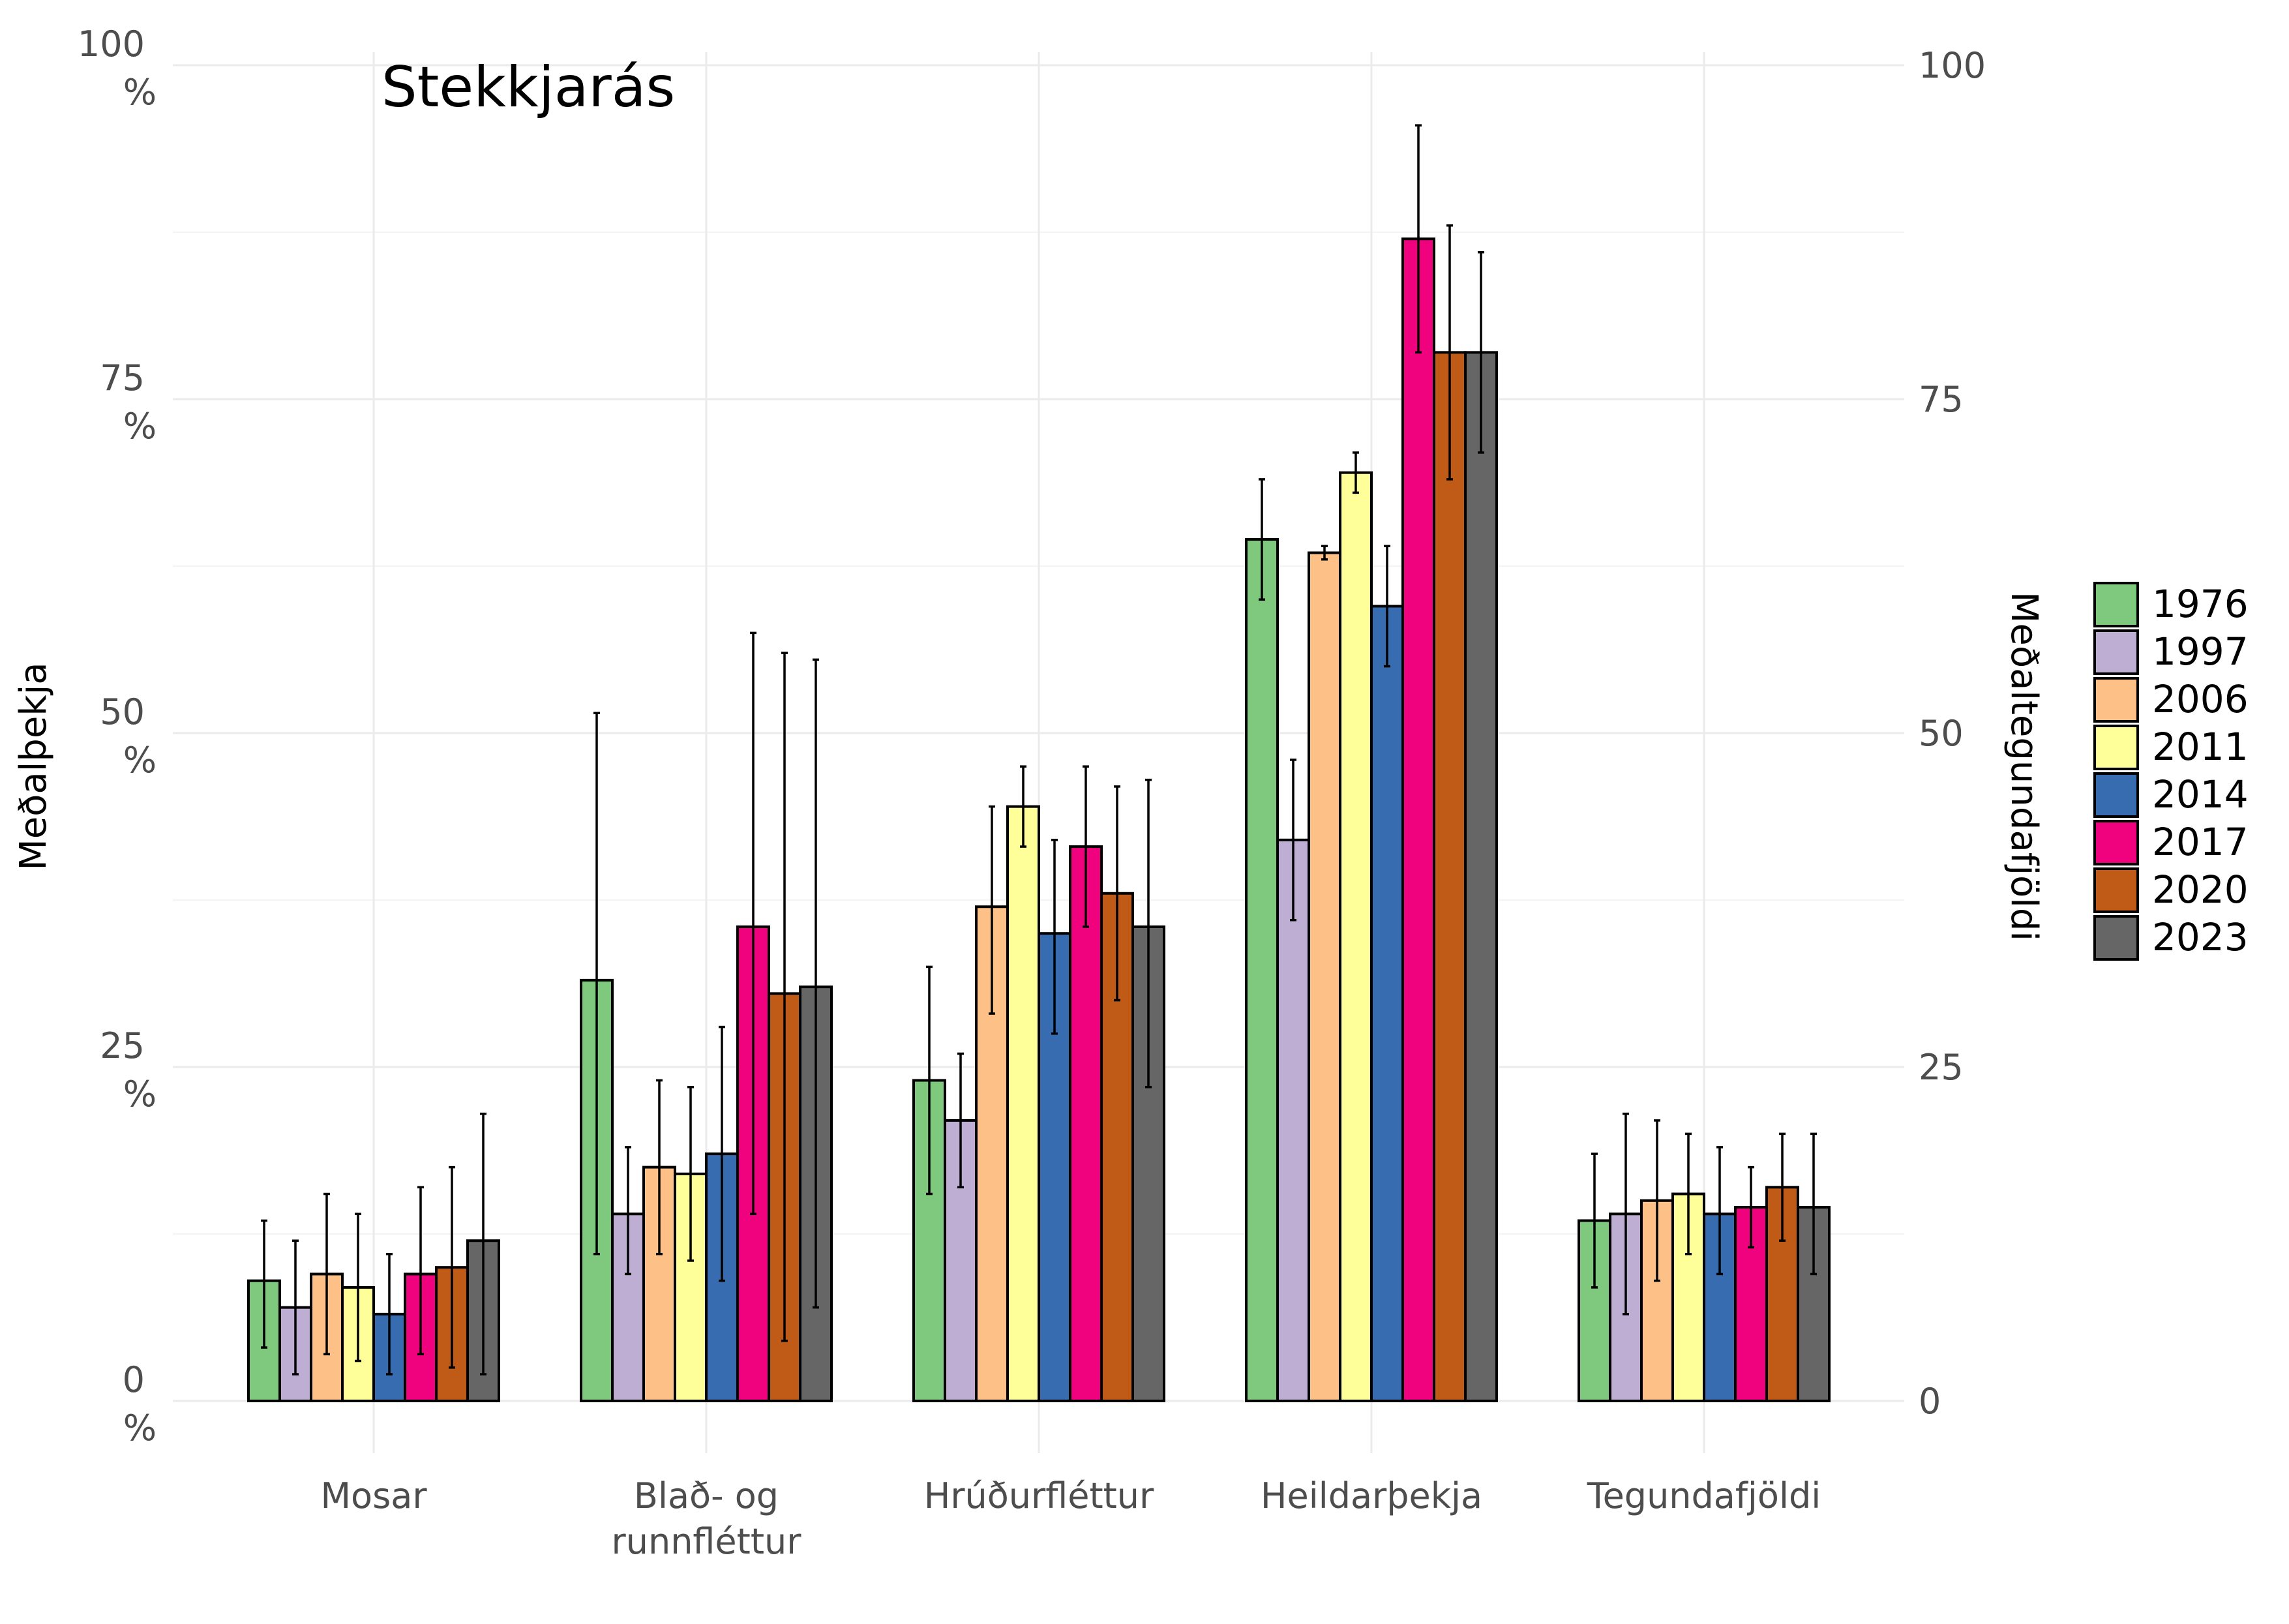 The image size is (2289, 1624). I want to click on legend-label-2023: 2023, so click(2200, 937).